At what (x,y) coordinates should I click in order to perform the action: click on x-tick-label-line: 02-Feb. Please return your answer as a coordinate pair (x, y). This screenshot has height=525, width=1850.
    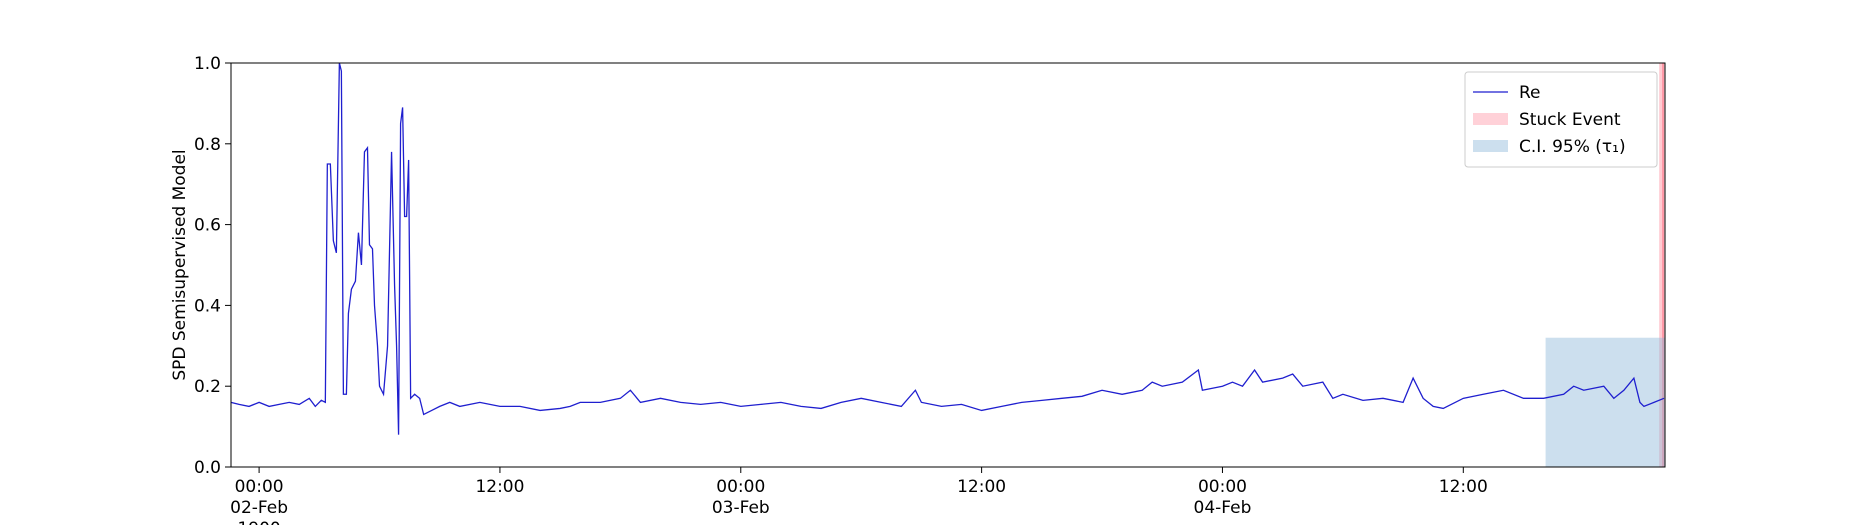
    Looking at the image, I should click on (259, 508).